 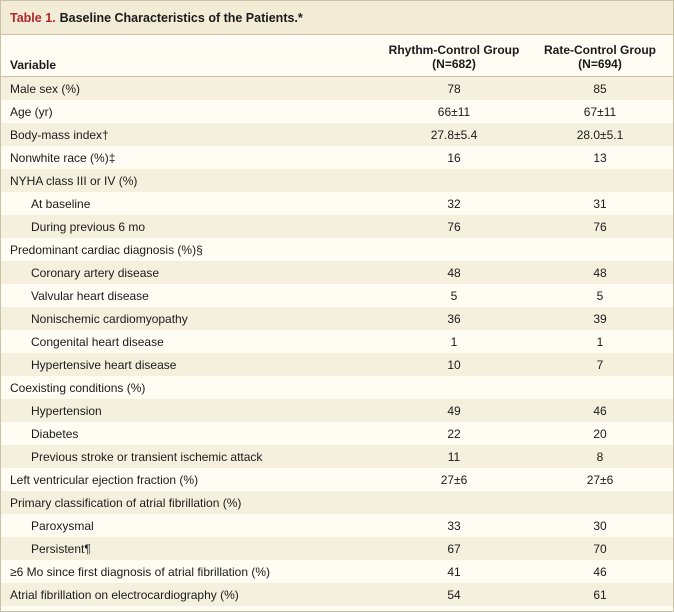 What do you see at coordinates (600, 134) in the screenshot?
I see `rate-control-value: 28.0±5.1` at bounding box center [600, 134].